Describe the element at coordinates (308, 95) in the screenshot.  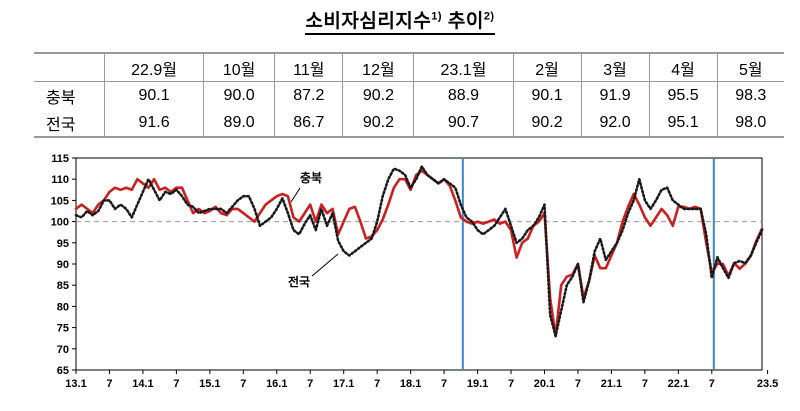
I see `table-cell: 87.2` at that location.